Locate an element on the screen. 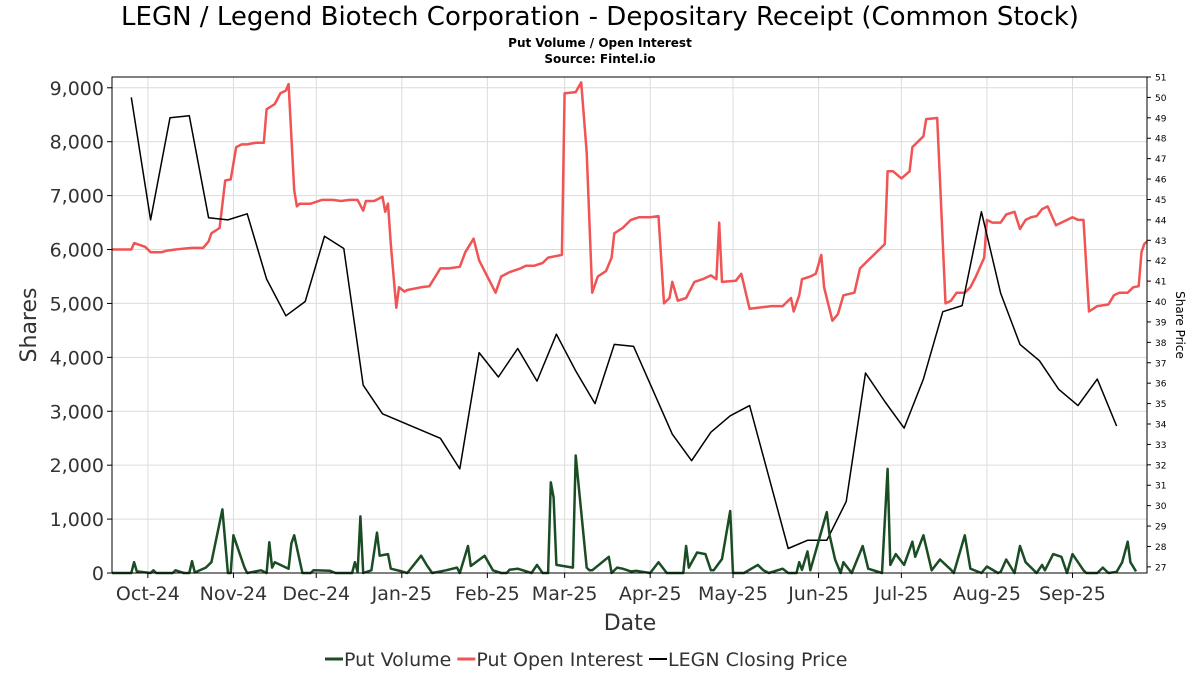  y-tick-label: 1,000 is located at coordinates (77, 520).